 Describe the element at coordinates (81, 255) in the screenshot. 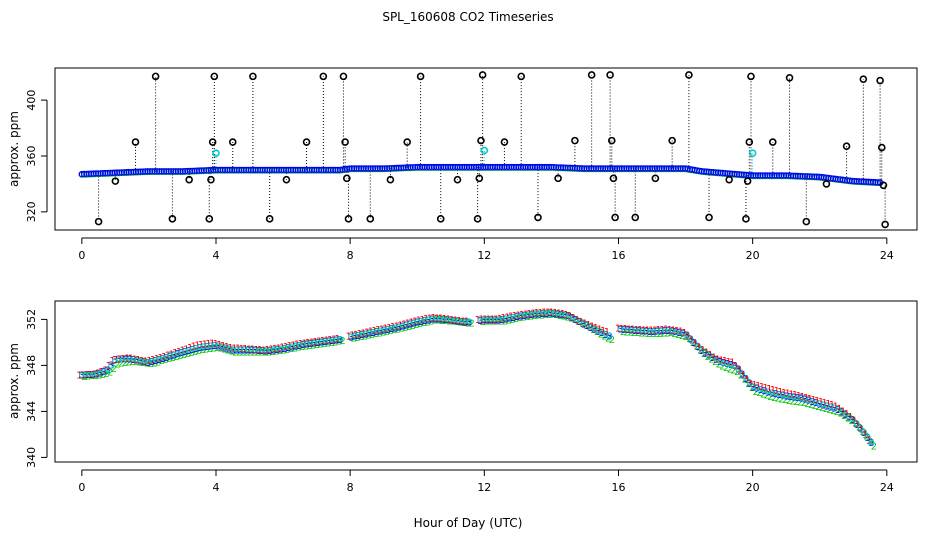

I see `panel-top-x-tick-label: 0` at that location.